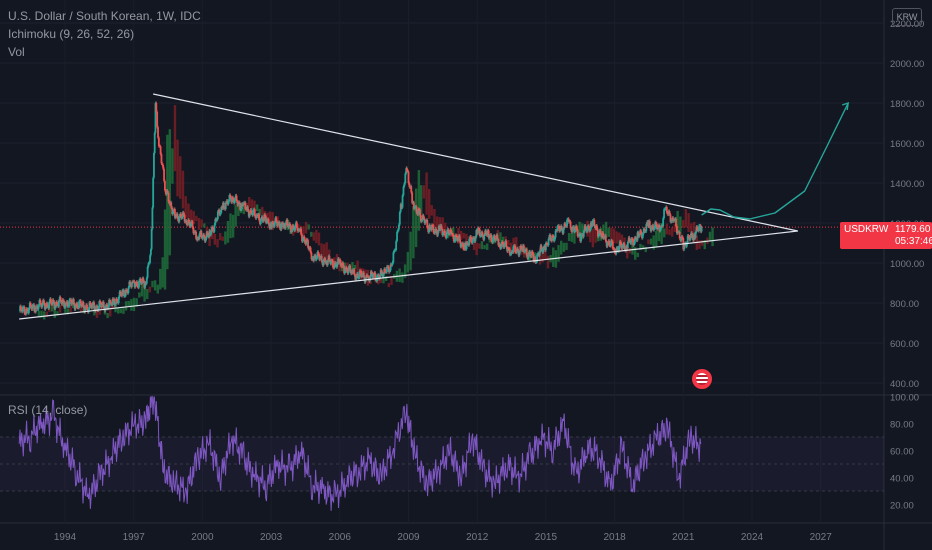 This screenshot has height=550, width=932. I want to click on ichimoku-legend: Ichimoku (9, 26, 52, 26), so click(71, 34).